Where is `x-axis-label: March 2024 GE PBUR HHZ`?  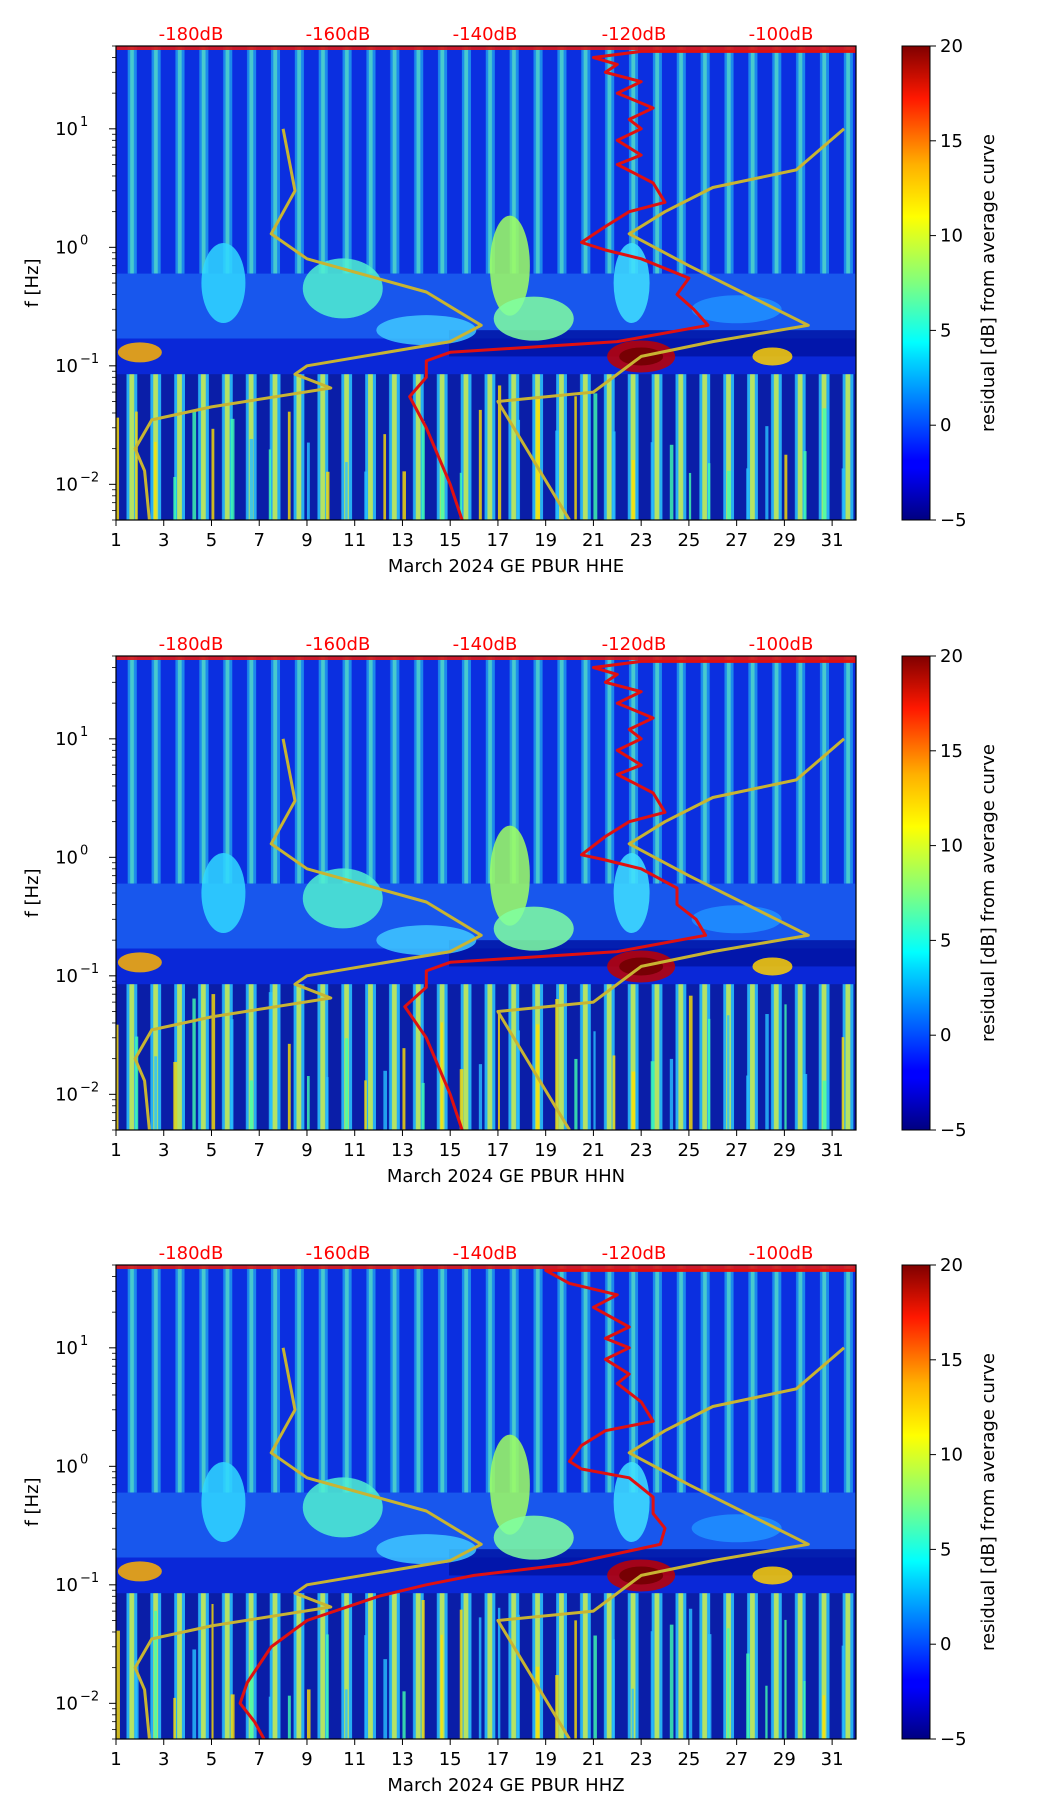 x-axis-label: March 2024 GE PBUR HHZ is located at coordinates (505, 1785).